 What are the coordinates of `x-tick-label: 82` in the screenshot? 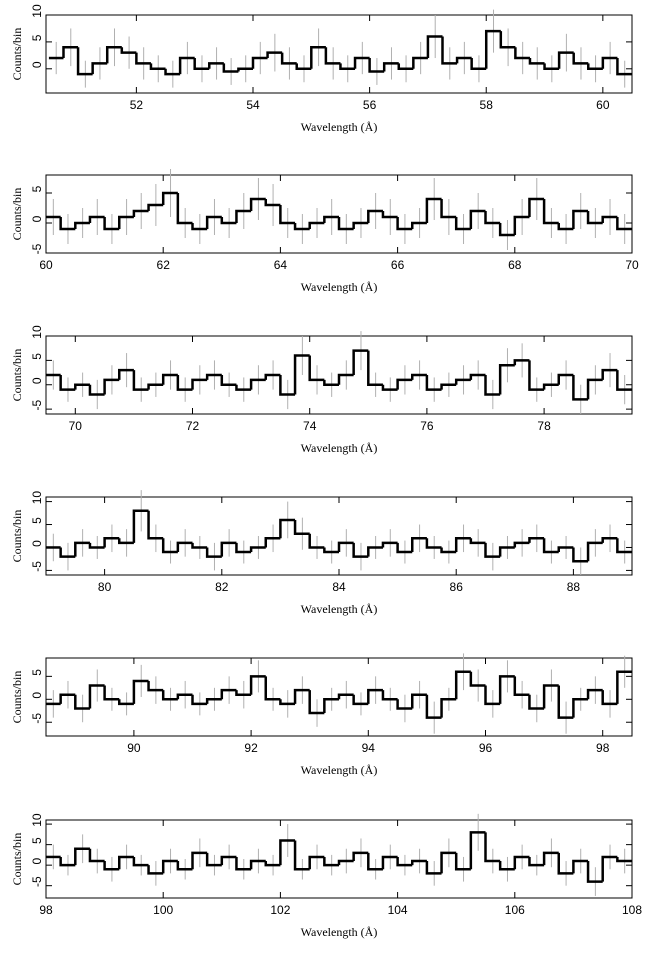 It's located at (222, 587).